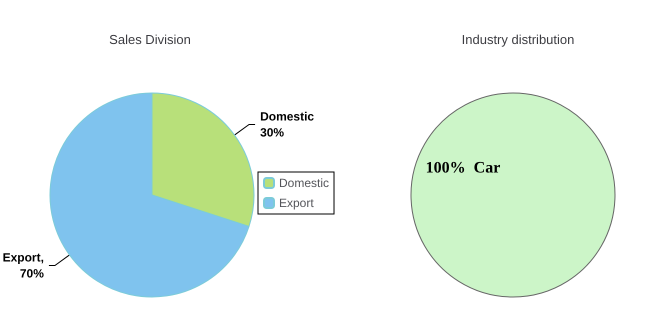  What do you see at coordinates (296, 203) in the screenshot?
I see `legend-label: Export` at bounding box center [296, 203].